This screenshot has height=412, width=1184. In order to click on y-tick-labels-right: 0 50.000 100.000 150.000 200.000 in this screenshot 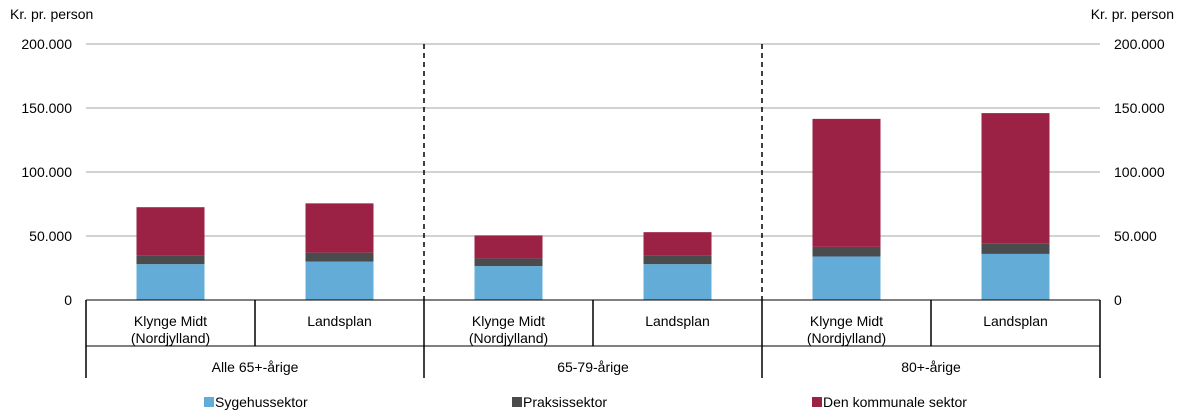, I will do `click(1139, 172)`.